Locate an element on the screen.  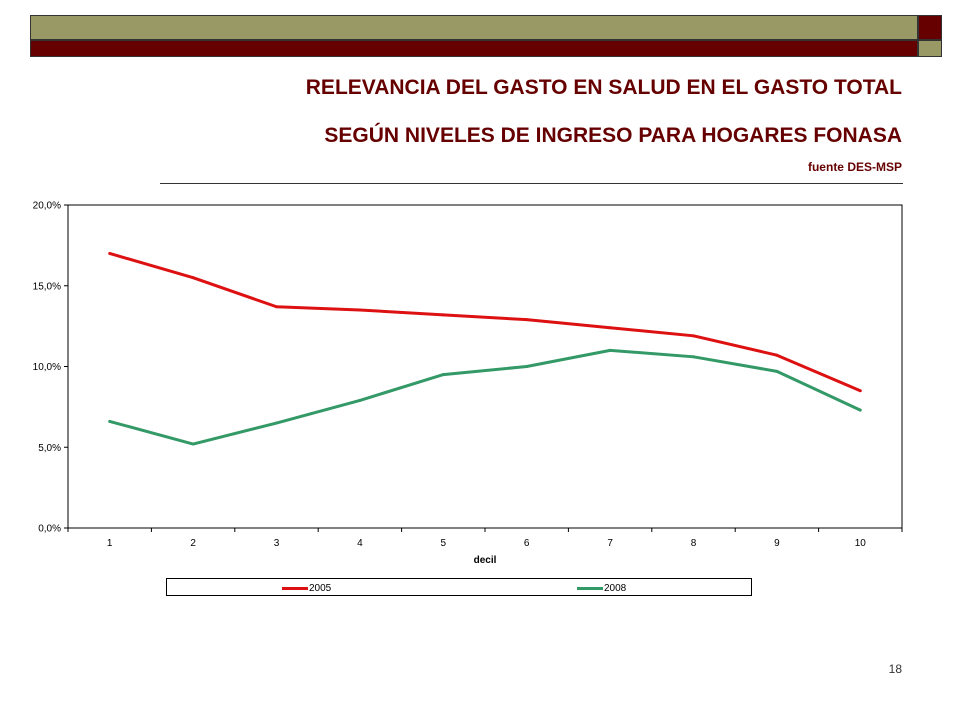
legend-label: 2005 is located at coordinates (320, 588).